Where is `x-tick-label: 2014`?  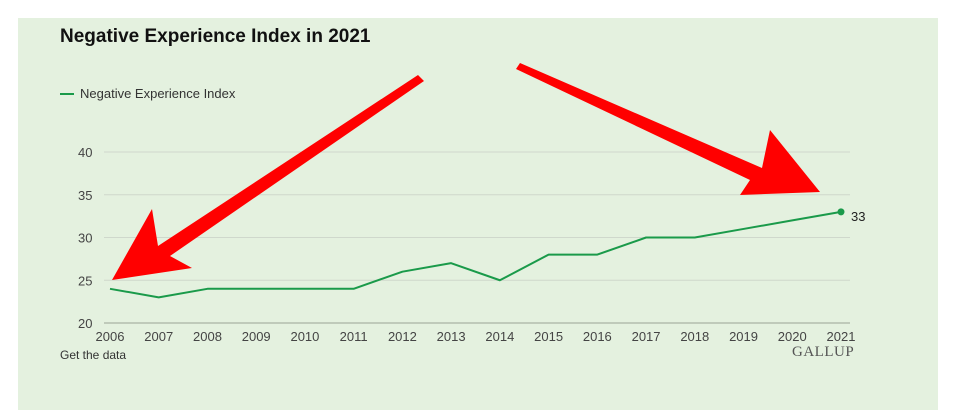
x-tick-label: 2014 is located at coordinates (499, 336).